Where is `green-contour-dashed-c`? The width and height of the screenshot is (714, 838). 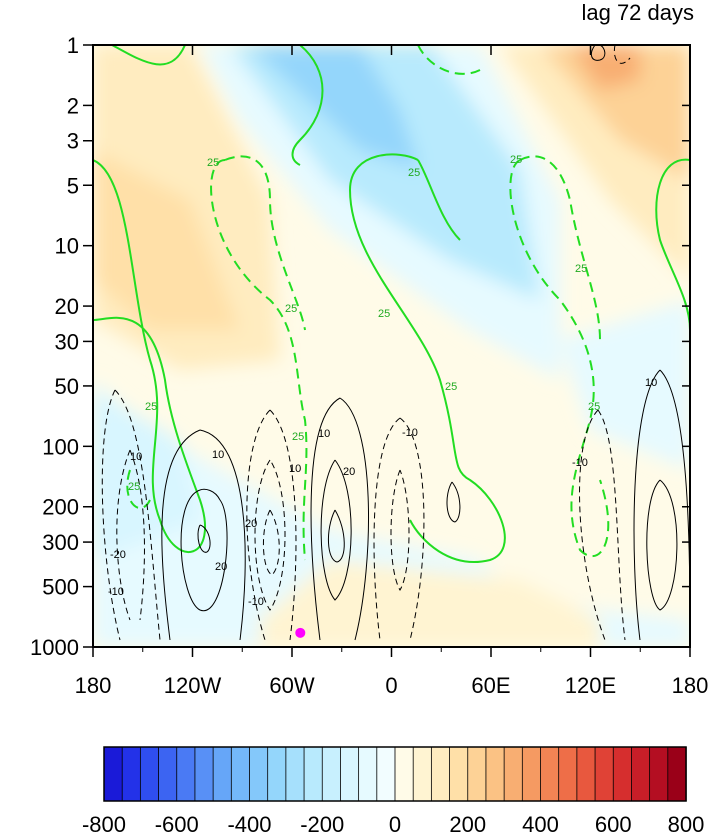 green-contour-dashed-c is located at coordinates (559, 358).